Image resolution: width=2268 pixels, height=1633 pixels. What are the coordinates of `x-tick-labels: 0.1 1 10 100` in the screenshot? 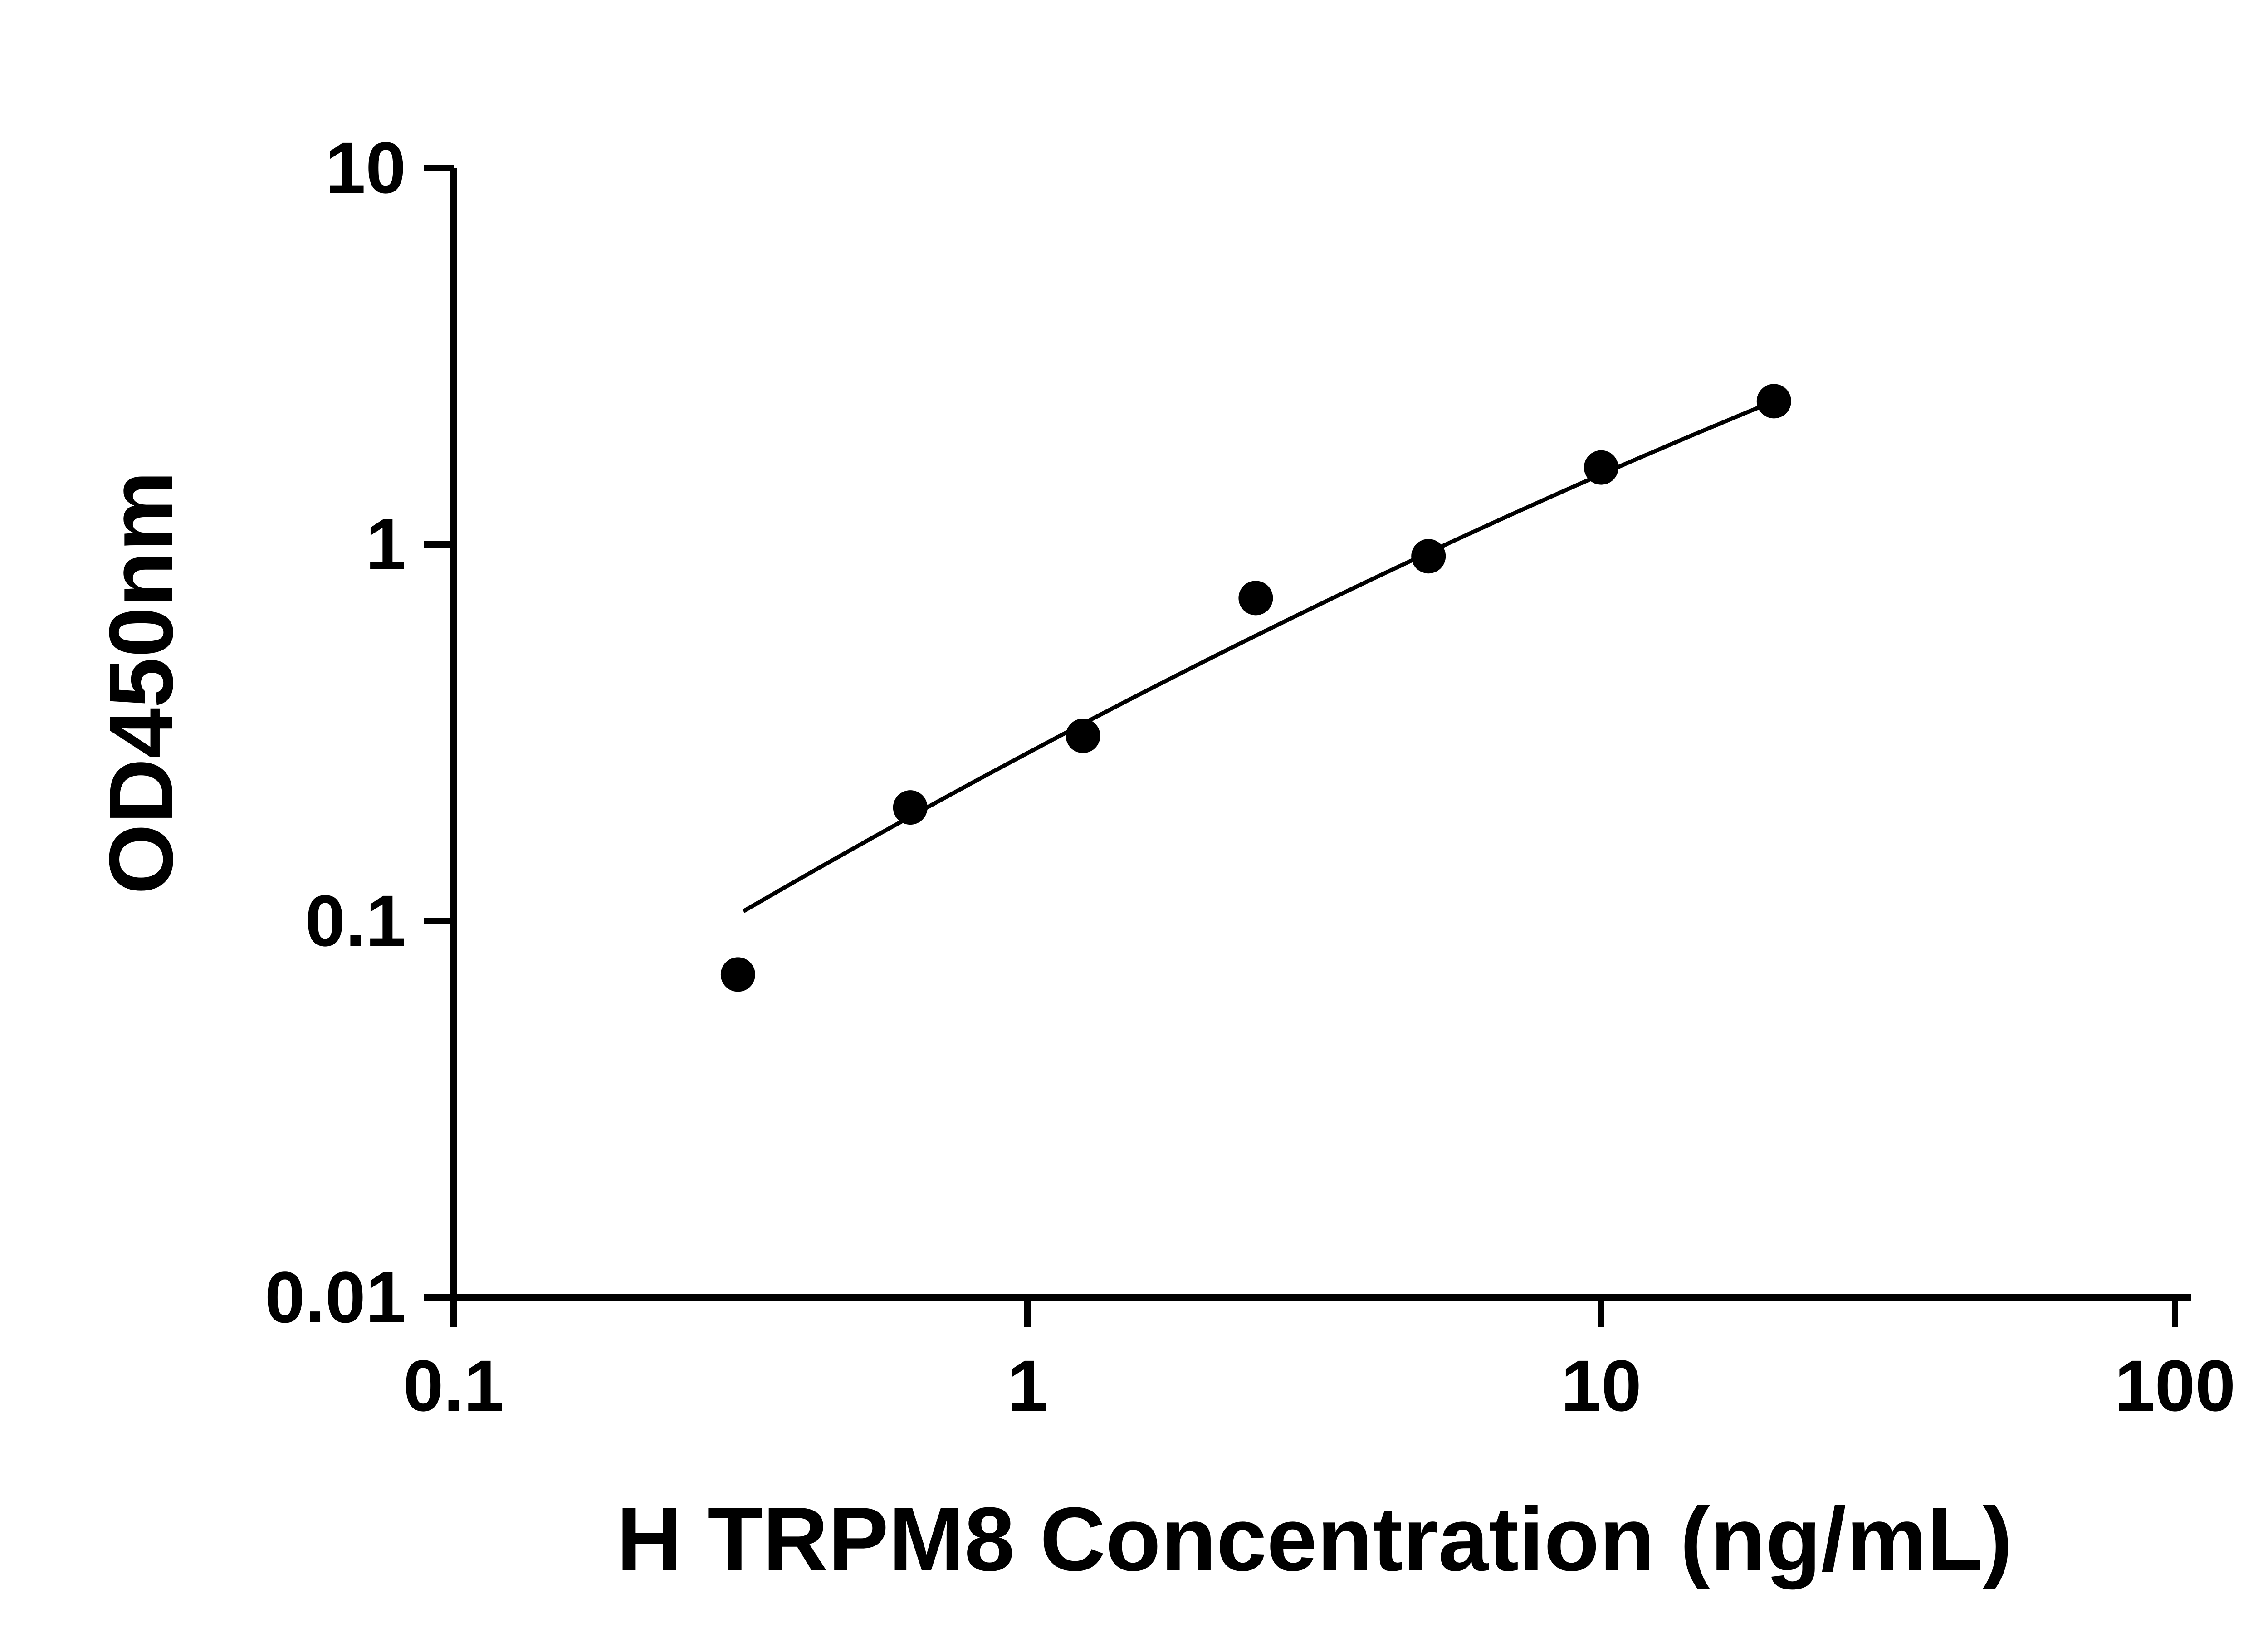 It's located at (1320, 1385).